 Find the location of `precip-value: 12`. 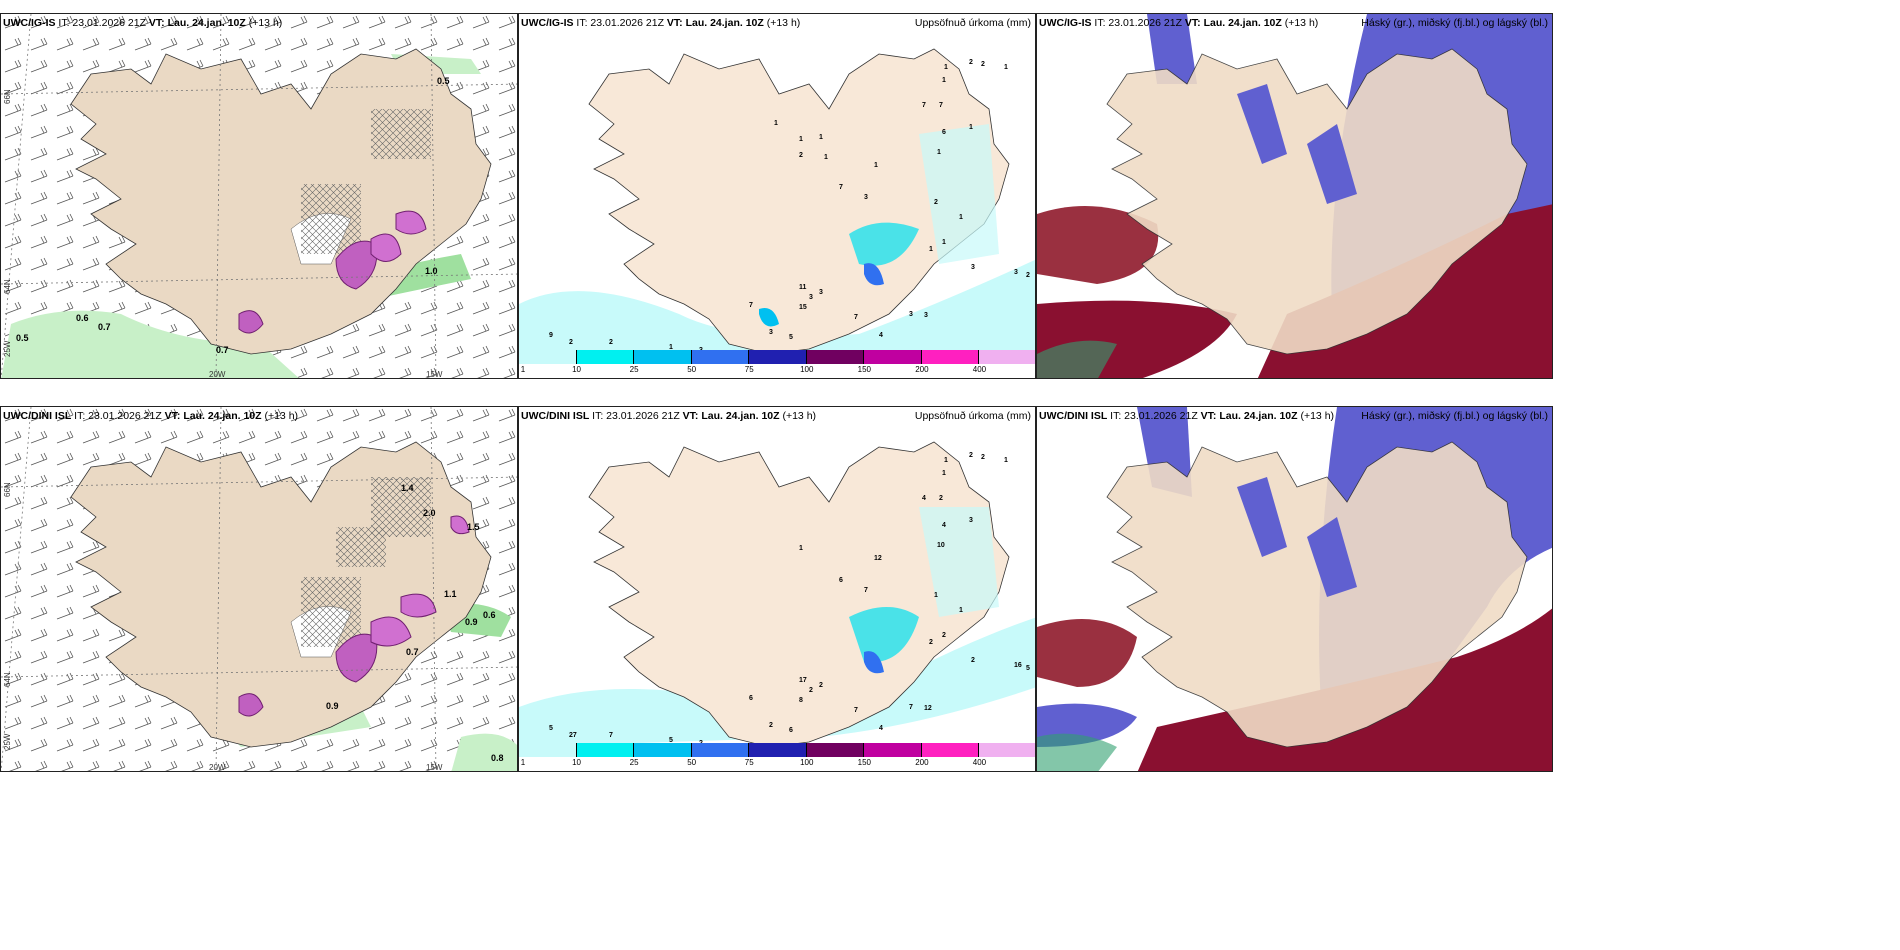

precip-value: 12 is located at coordinates (878, 558).